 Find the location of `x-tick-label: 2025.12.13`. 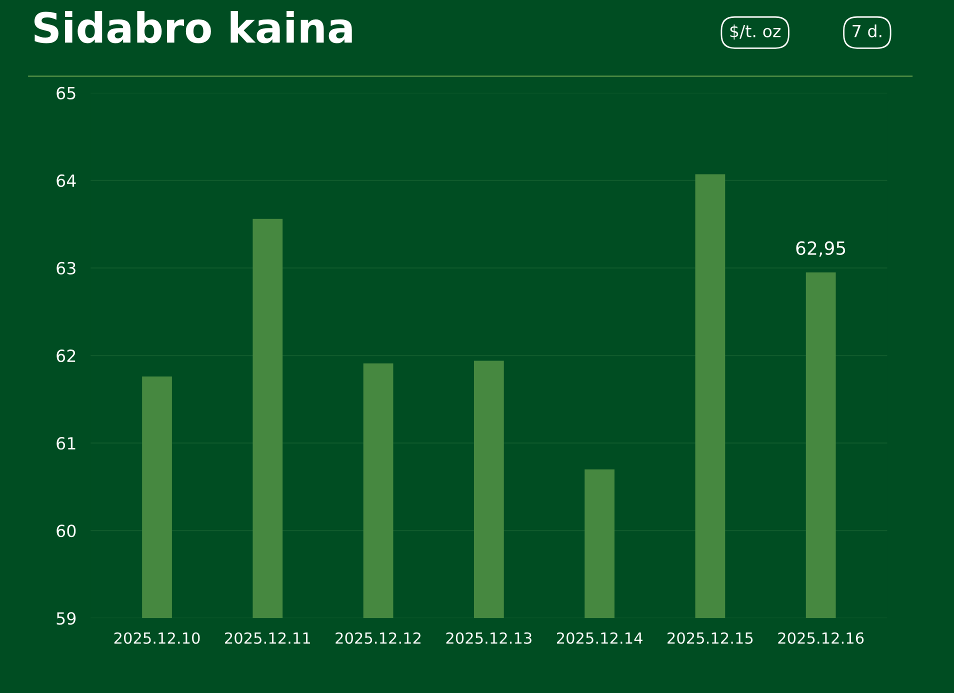

x-tick-label: 2025.12.13 is located at coordinates (489, 638).